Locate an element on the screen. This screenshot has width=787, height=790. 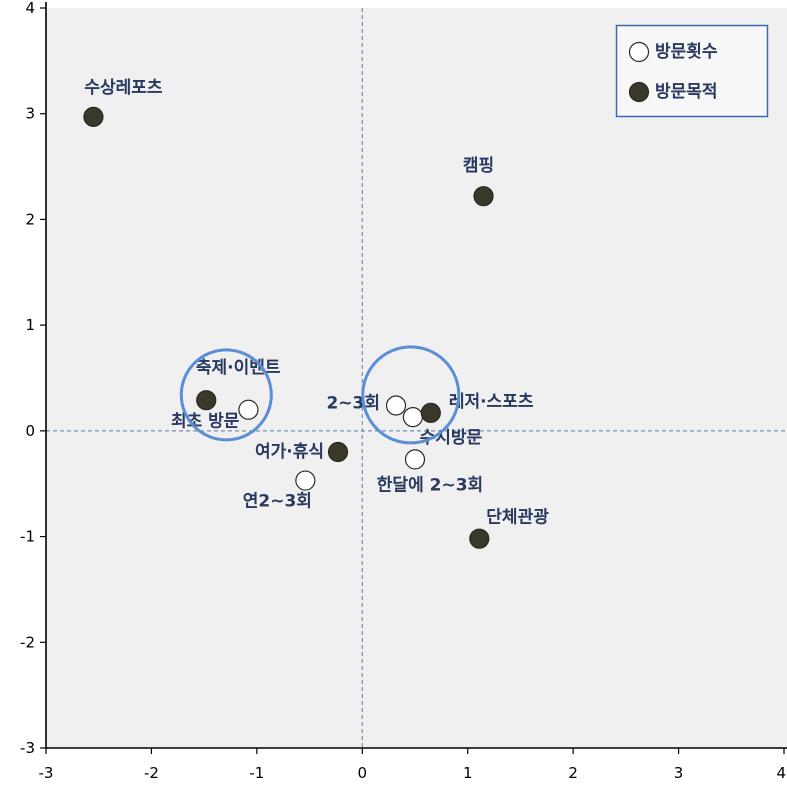
point-label: 수시방문 is located at coordinates (451, 438).